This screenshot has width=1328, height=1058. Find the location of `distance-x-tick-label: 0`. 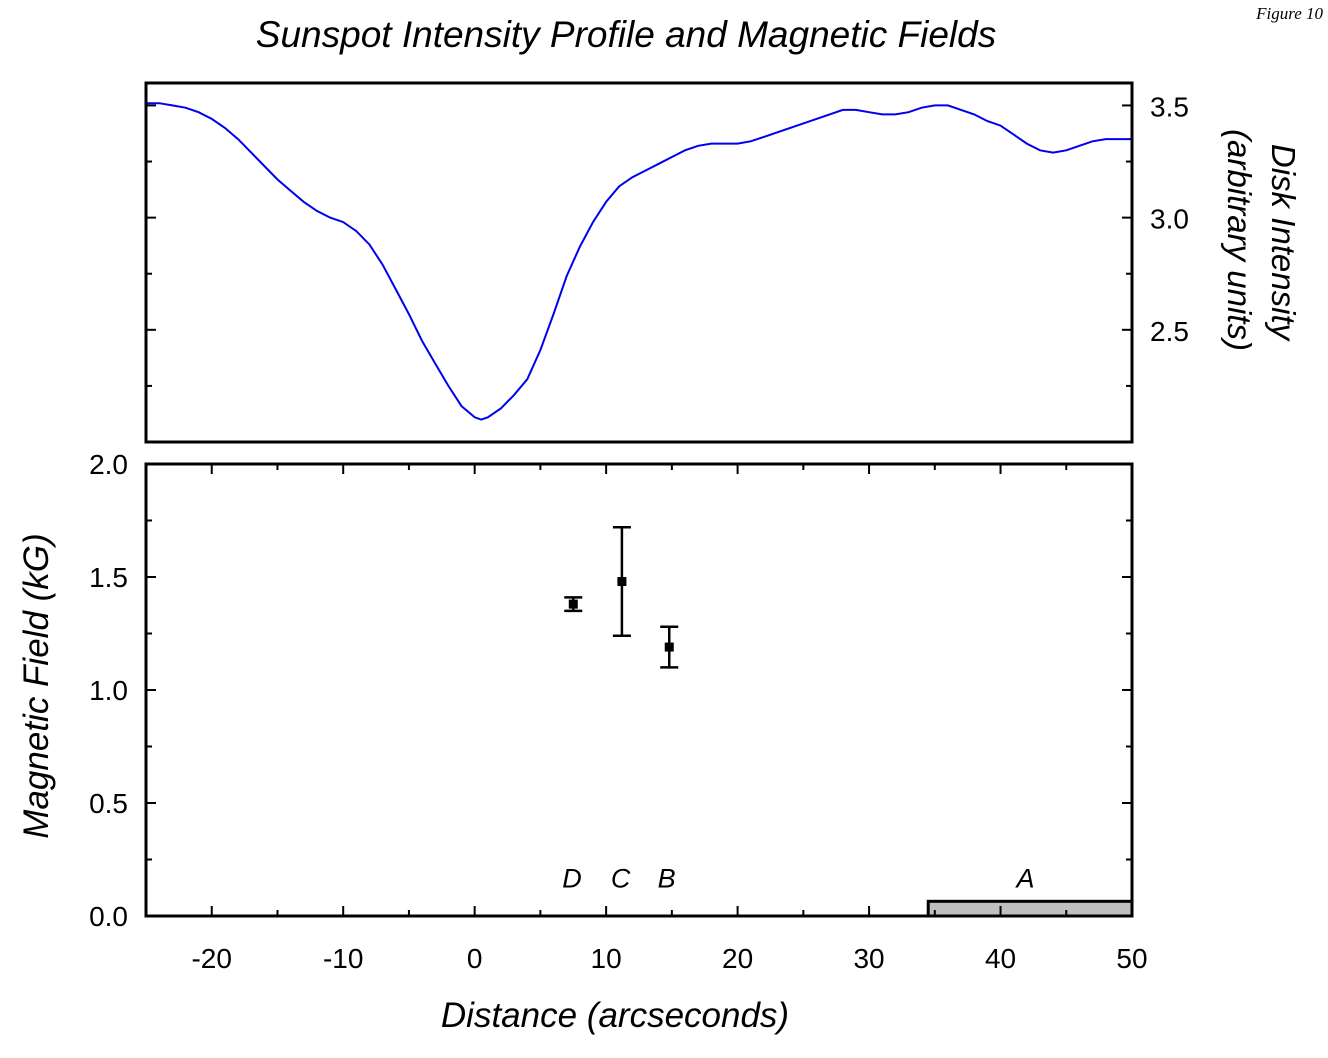

distance-x-tick-label: 0 is located at coordinates (475, 958).